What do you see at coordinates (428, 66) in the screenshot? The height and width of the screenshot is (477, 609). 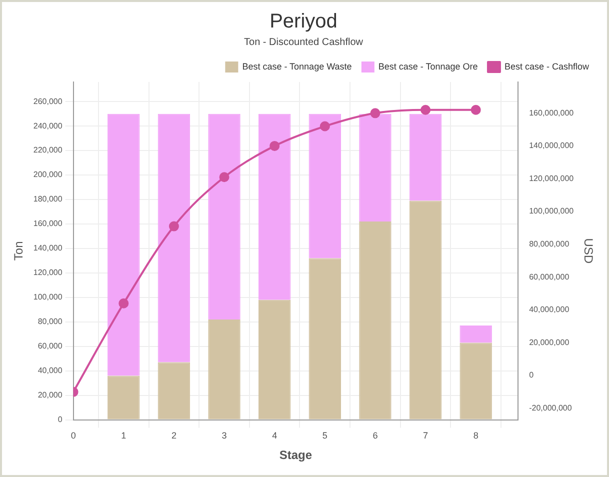 I see `legend-label: Best case - Tonnage Ore` at bounding box center [428, 66].